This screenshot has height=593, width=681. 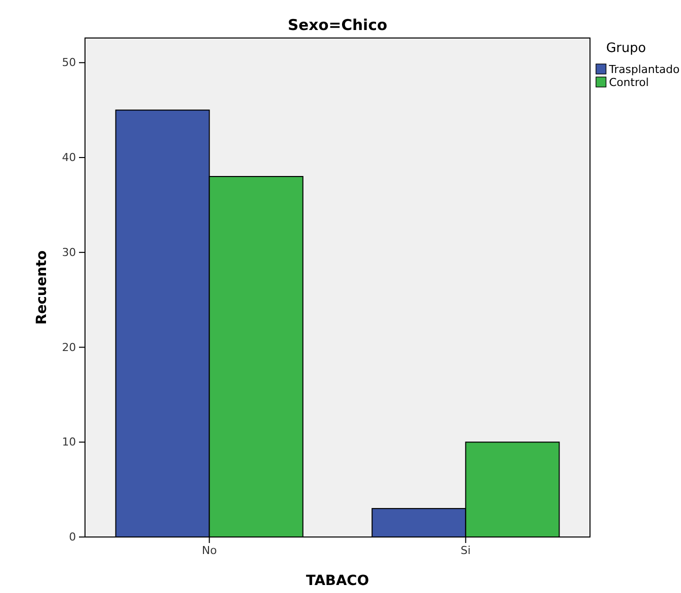 What do you see at coordinates (465, 550) in the screenshot?
I see `x-tick-label: Si` at bounding box center [465, 550].